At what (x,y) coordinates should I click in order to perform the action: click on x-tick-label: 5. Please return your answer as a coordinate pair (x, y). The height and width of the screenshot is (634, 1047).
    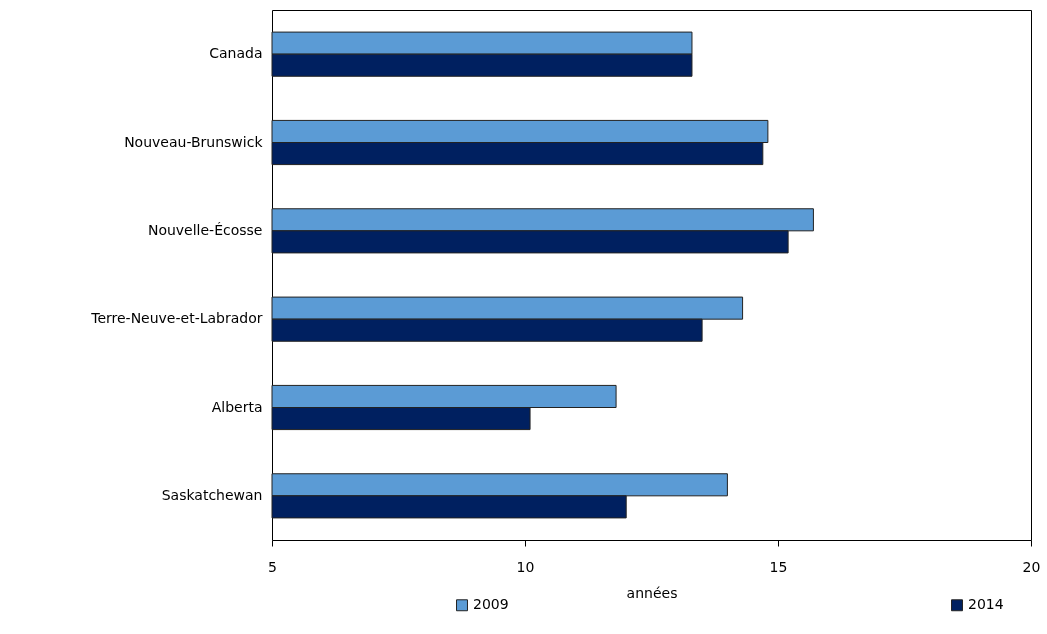
    Looking at the image, I should click on (272, 566).